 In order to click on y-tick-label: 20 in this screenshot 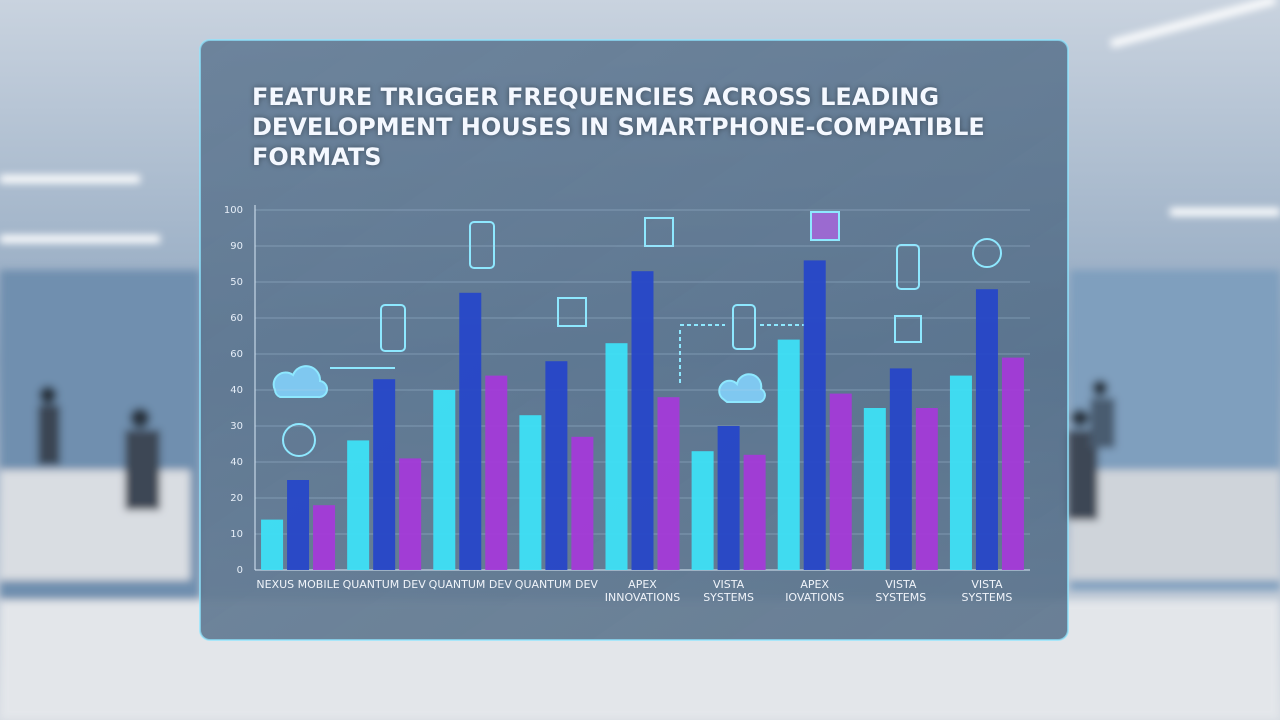, I will do `click(236, 498)`.